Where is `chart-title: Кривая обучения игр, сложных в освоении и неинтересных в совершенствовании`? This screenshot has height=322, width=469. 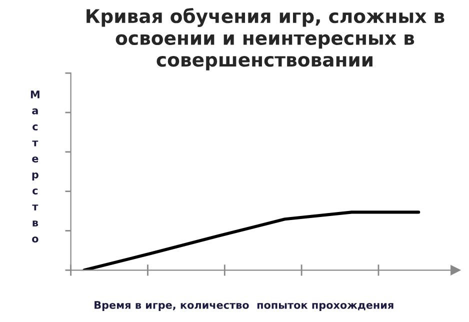 chart-title: Кривая обучения игр, сложных в освоении и неинтересных в совершенствовании is located at coordinates (265, 39).